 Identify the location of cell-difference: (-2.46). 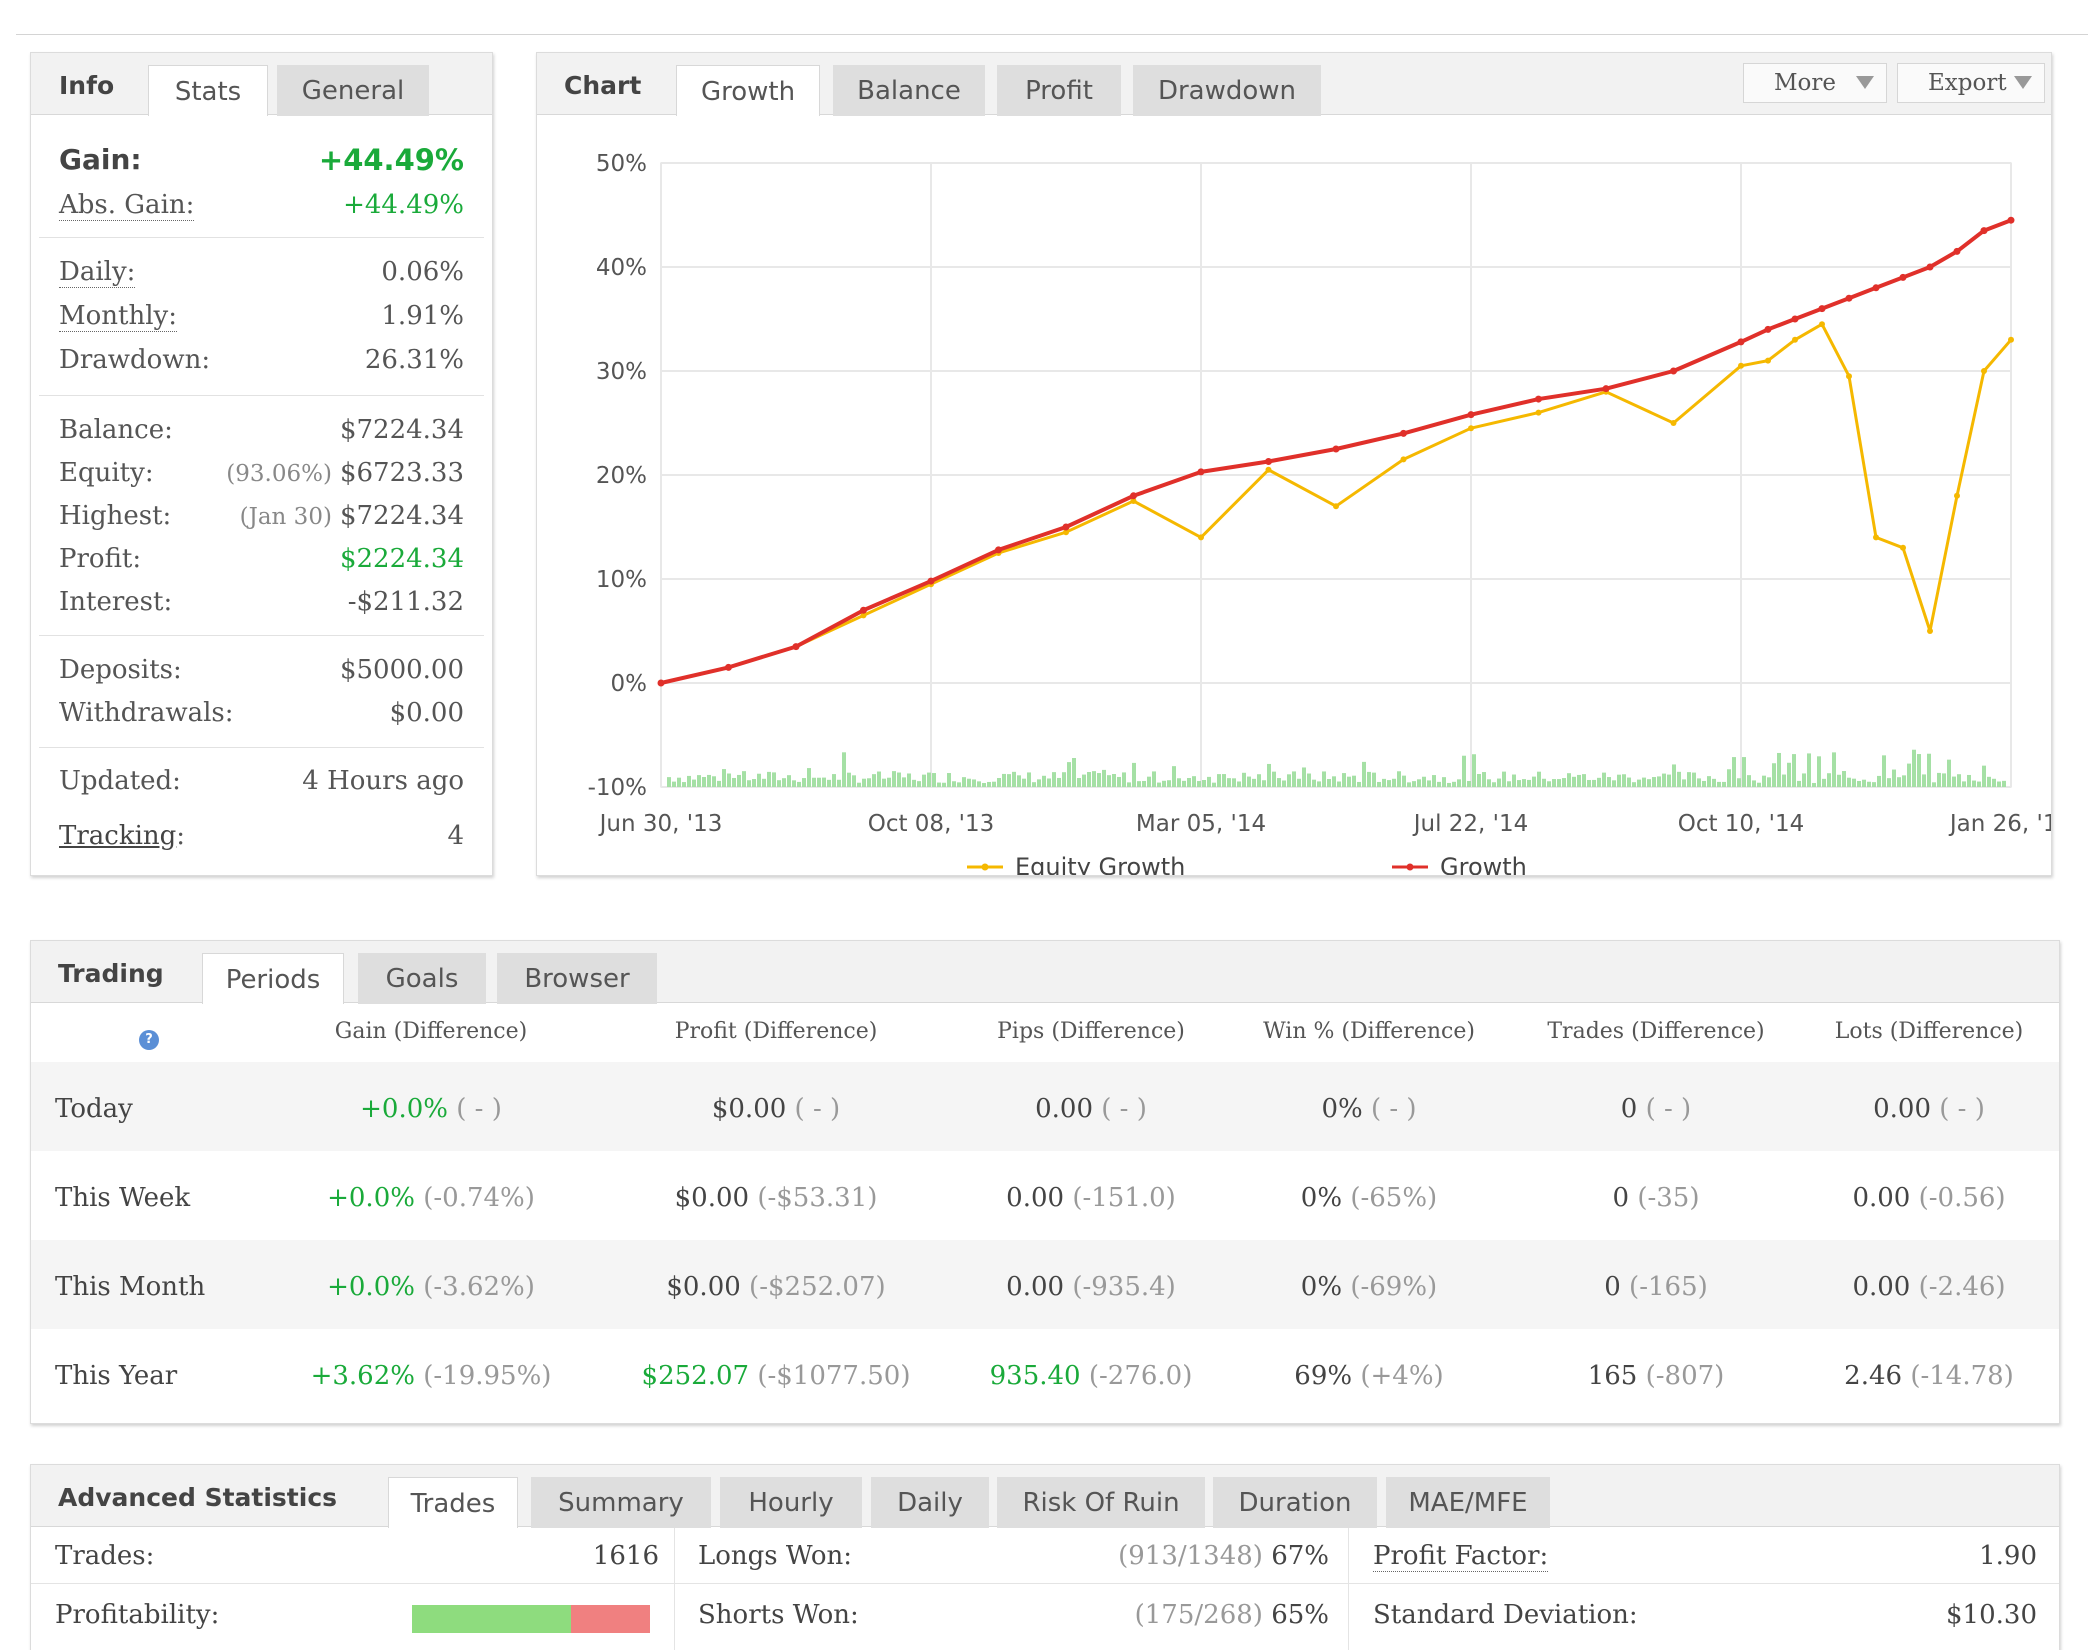
(1962, 1287).